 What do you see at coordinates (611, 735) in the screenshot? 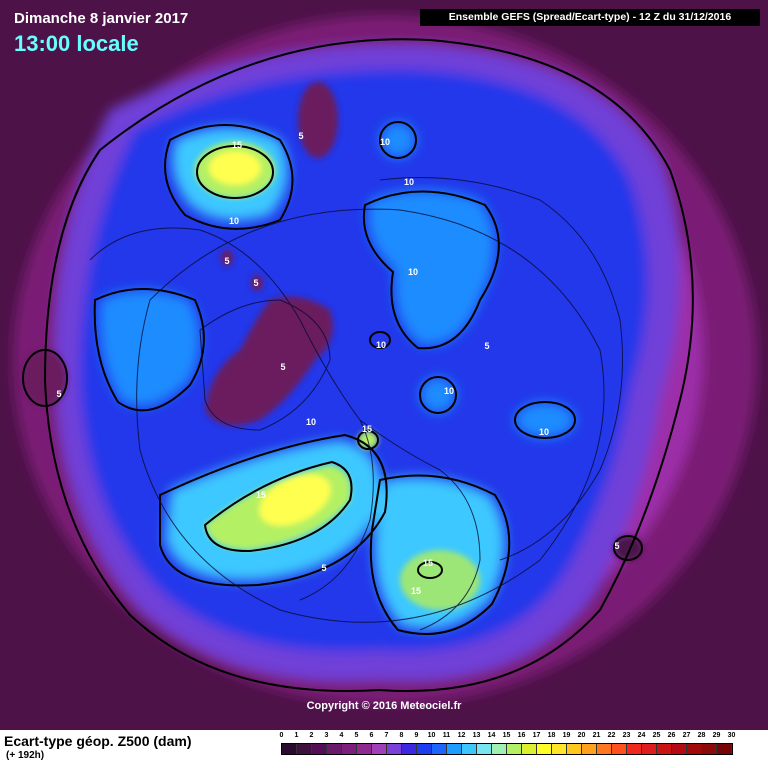
I see `color-scale-tick-label: 22` at bounding box center [611, 735].